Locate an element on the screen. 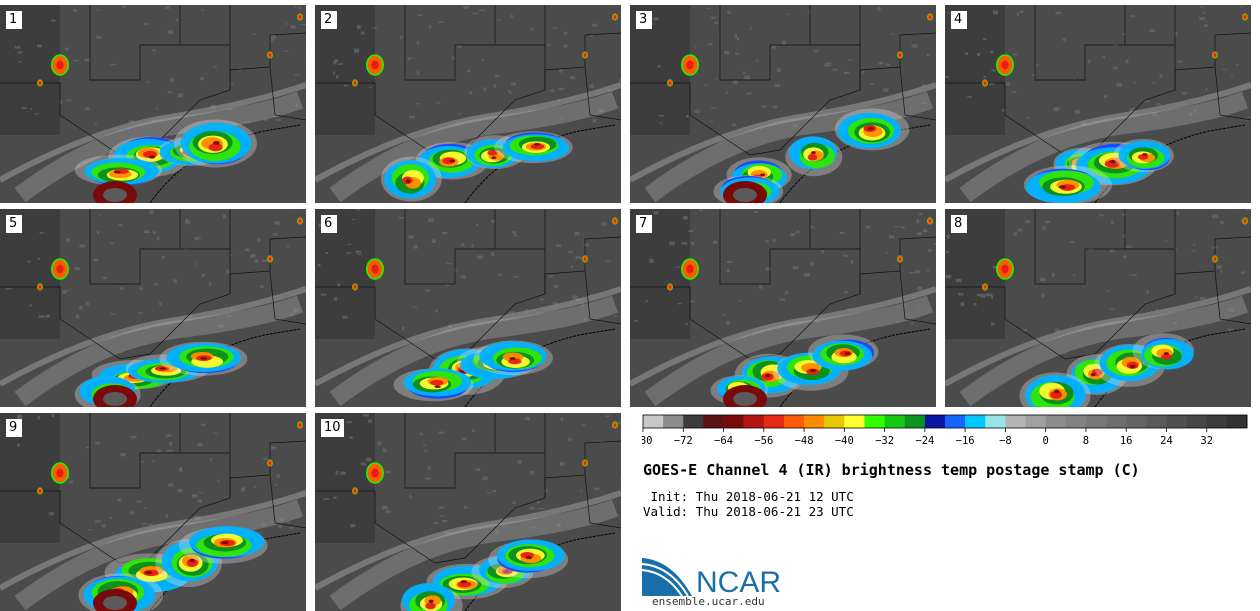  panel-number-label: 10 is located at coordinates (332, 428).